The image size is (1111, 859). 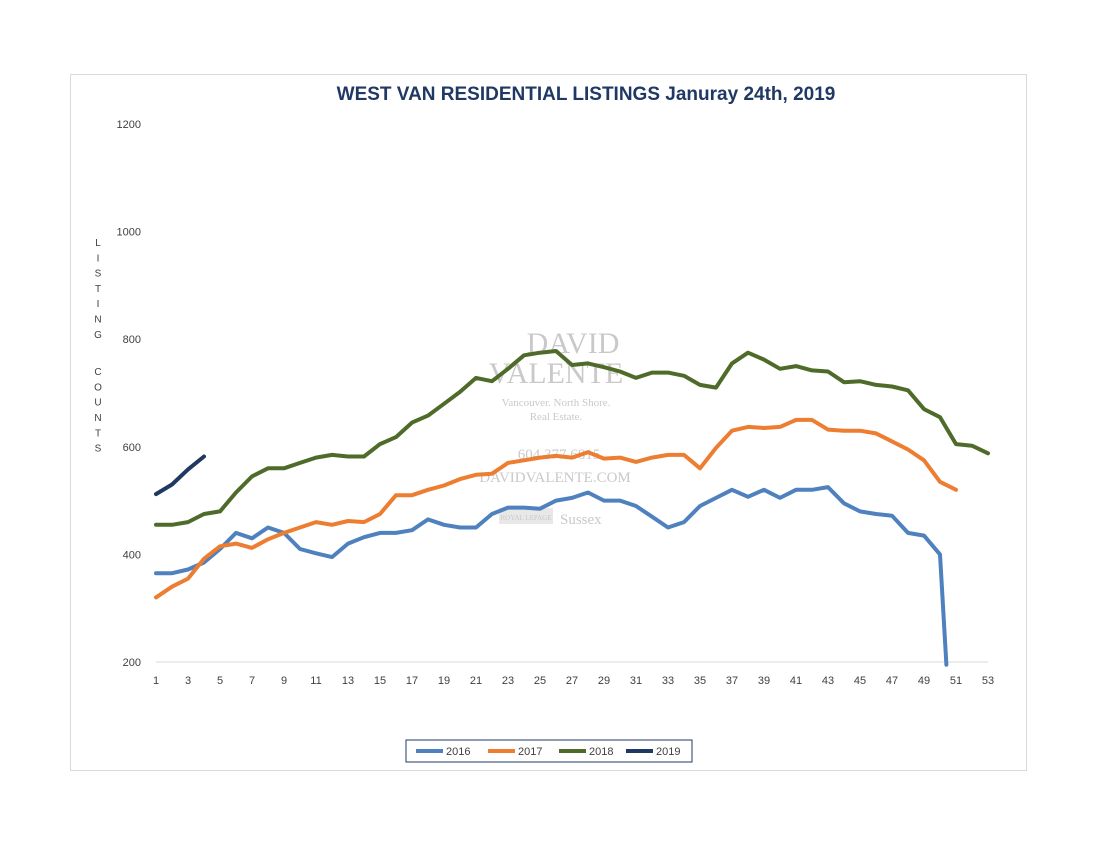 I want to click on y-axis-label-letter: L, so click(x=98, y=243).